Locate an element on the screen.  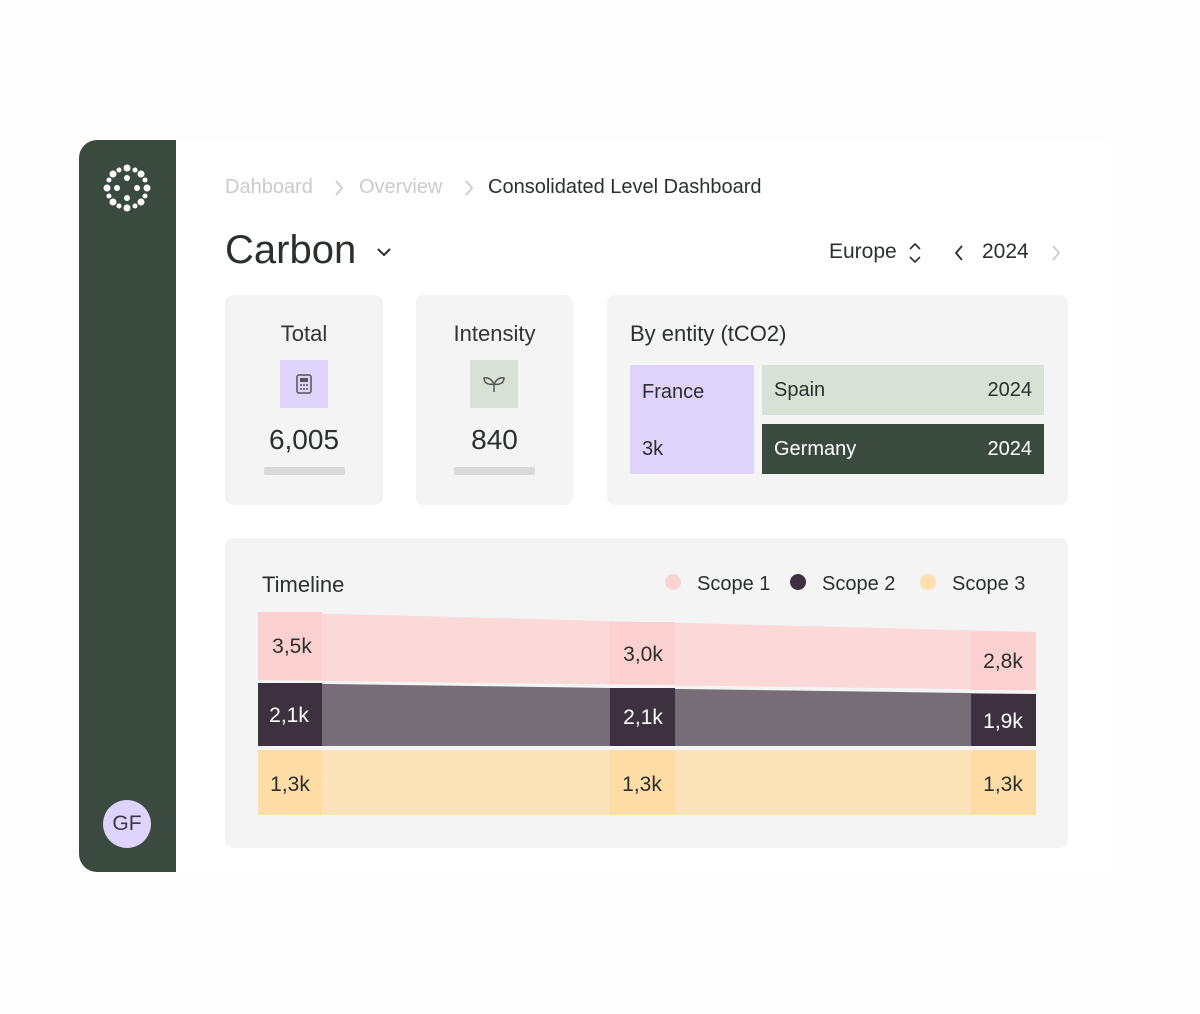
card-value: 6,005 is located at coordinates (304, 439).